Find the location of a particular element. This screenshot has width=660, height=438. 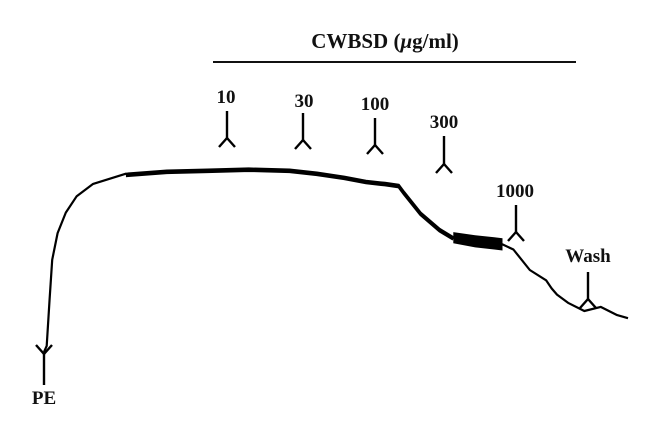

annotation-label: 100 is located at coordinates (375, 104).